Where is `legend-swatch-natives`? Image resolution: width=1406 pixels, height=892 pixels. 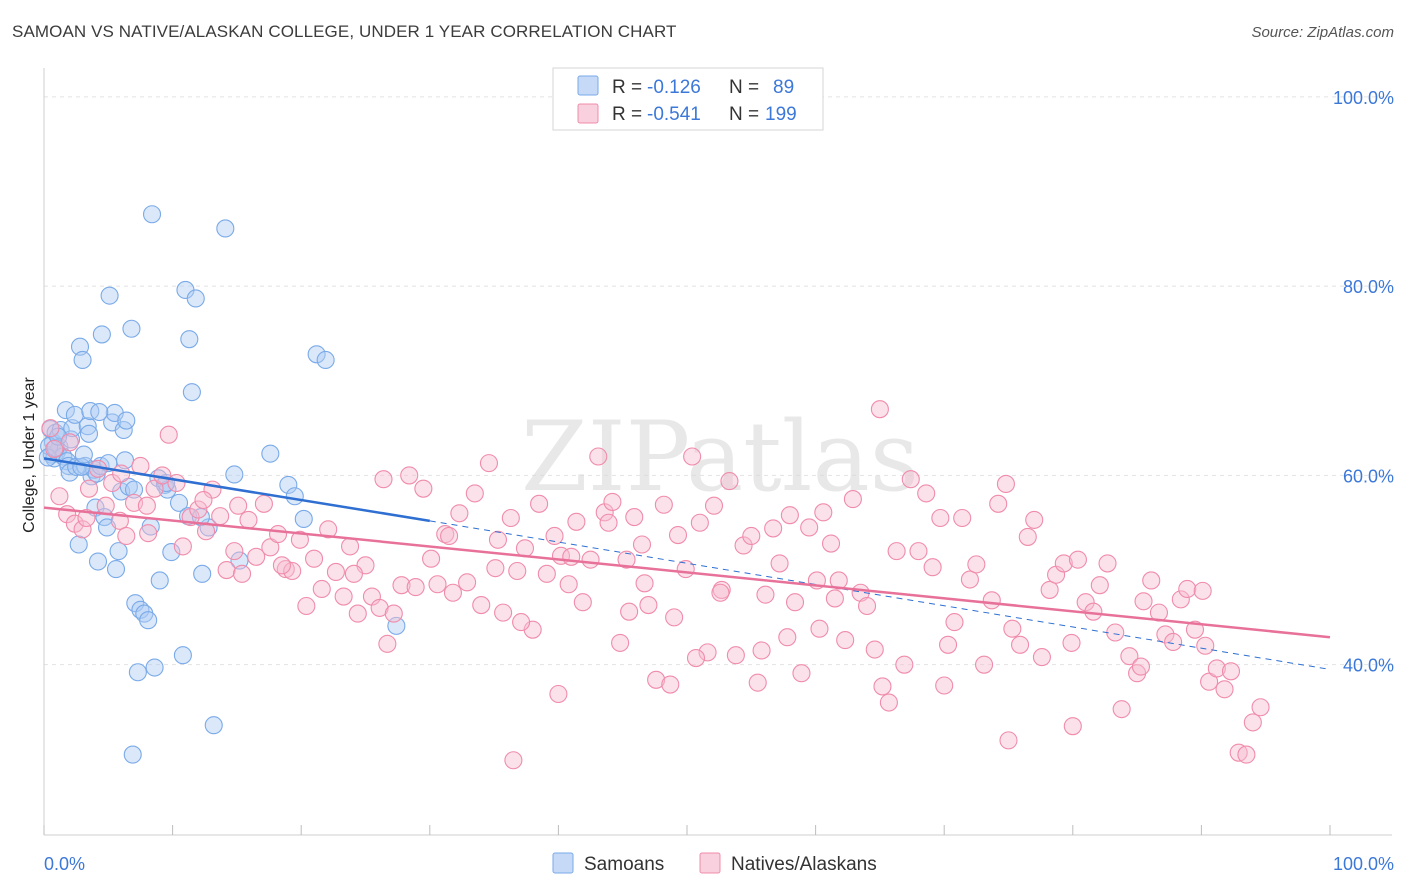
legend-swatch-natives is located at coordinates (588, 113).